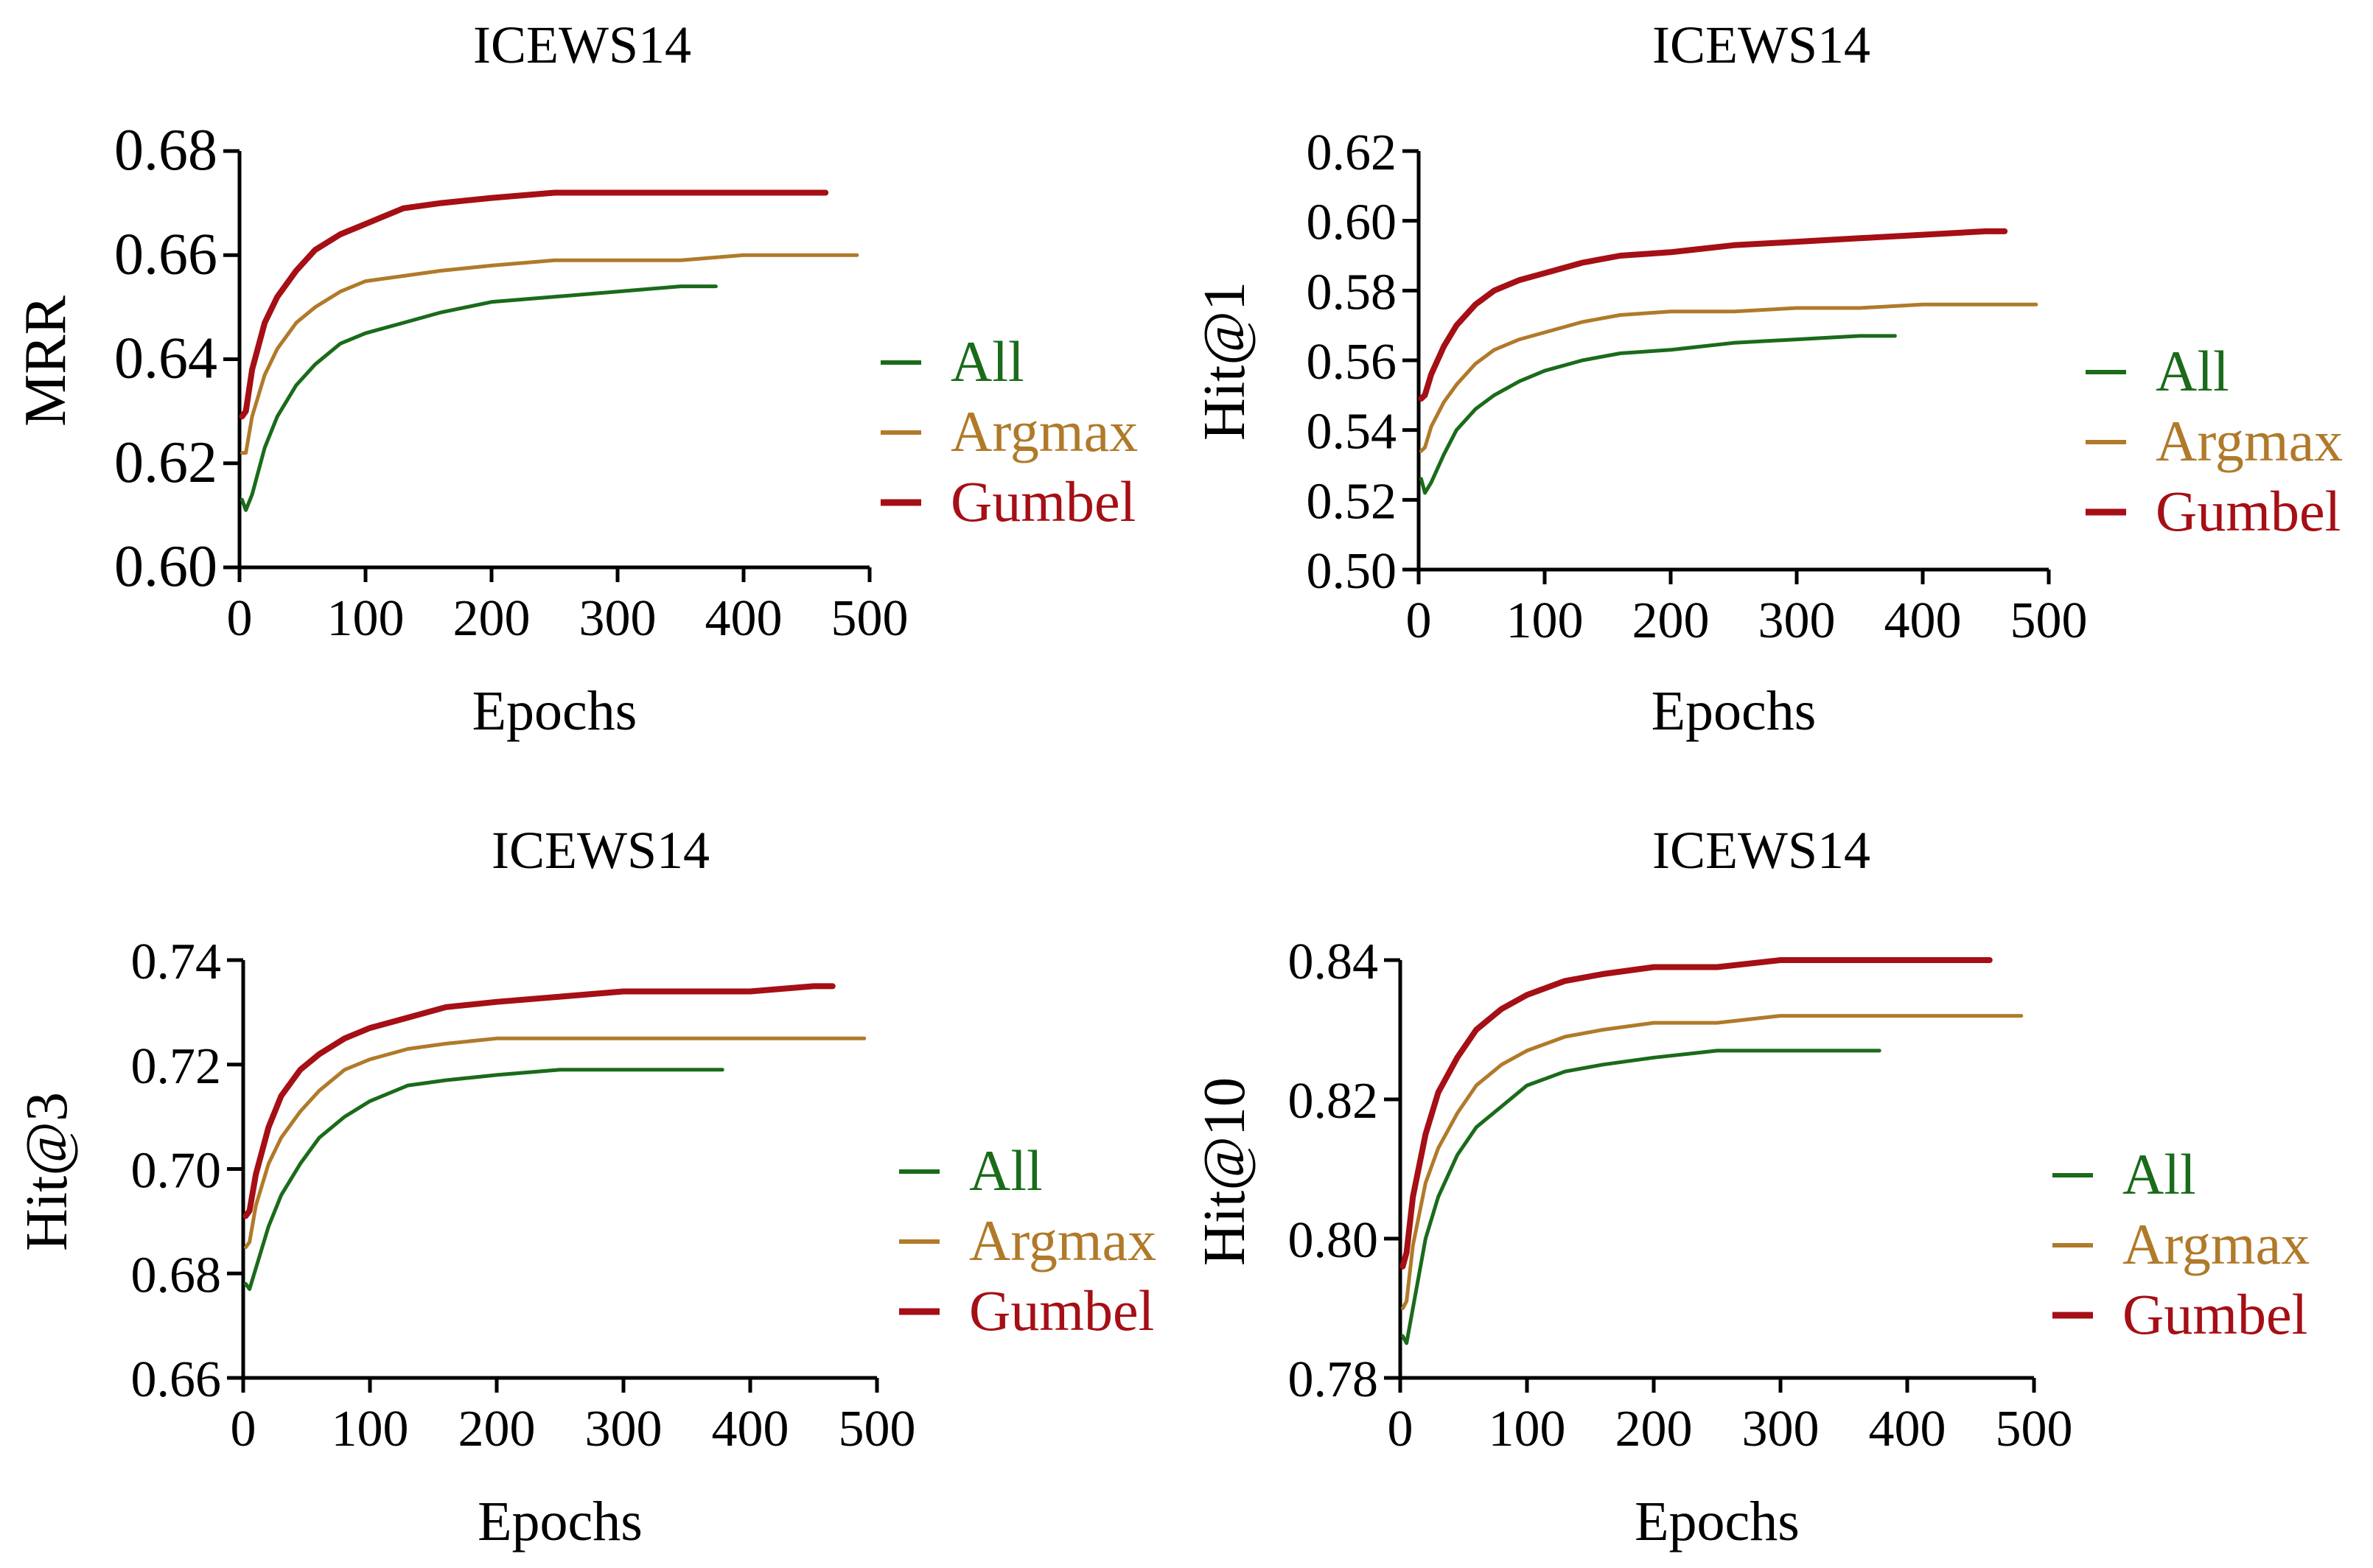  Describe the element at coordinates (1224, 1171) in the screenshot. I see `y-axis-label: Hit@10` at that location.